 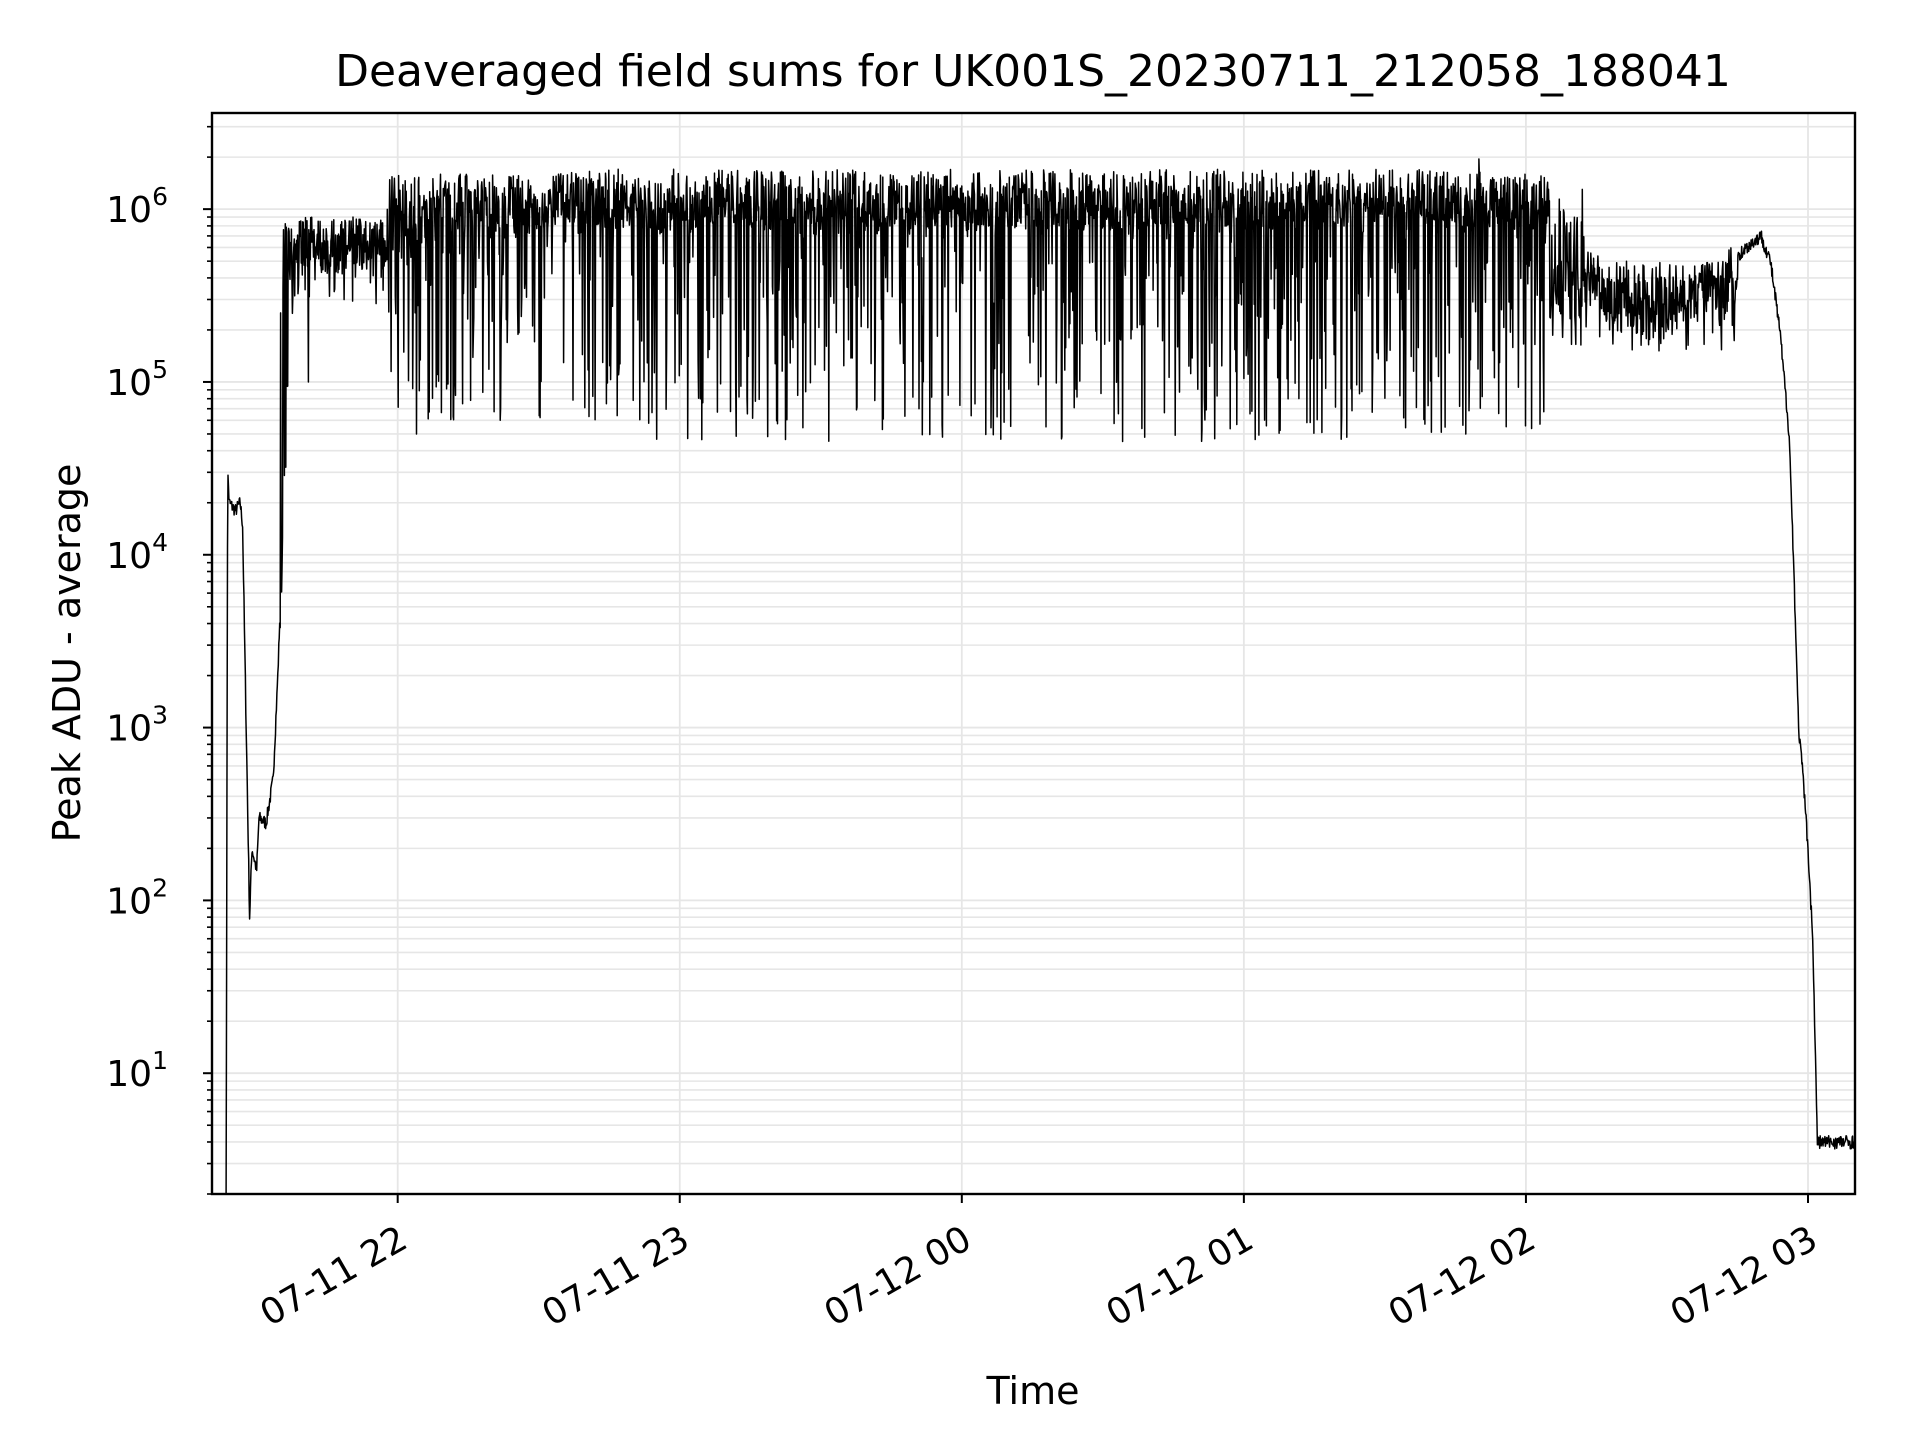 I want to click on x-axis-label: Time, so click(x=1033, y=1391).